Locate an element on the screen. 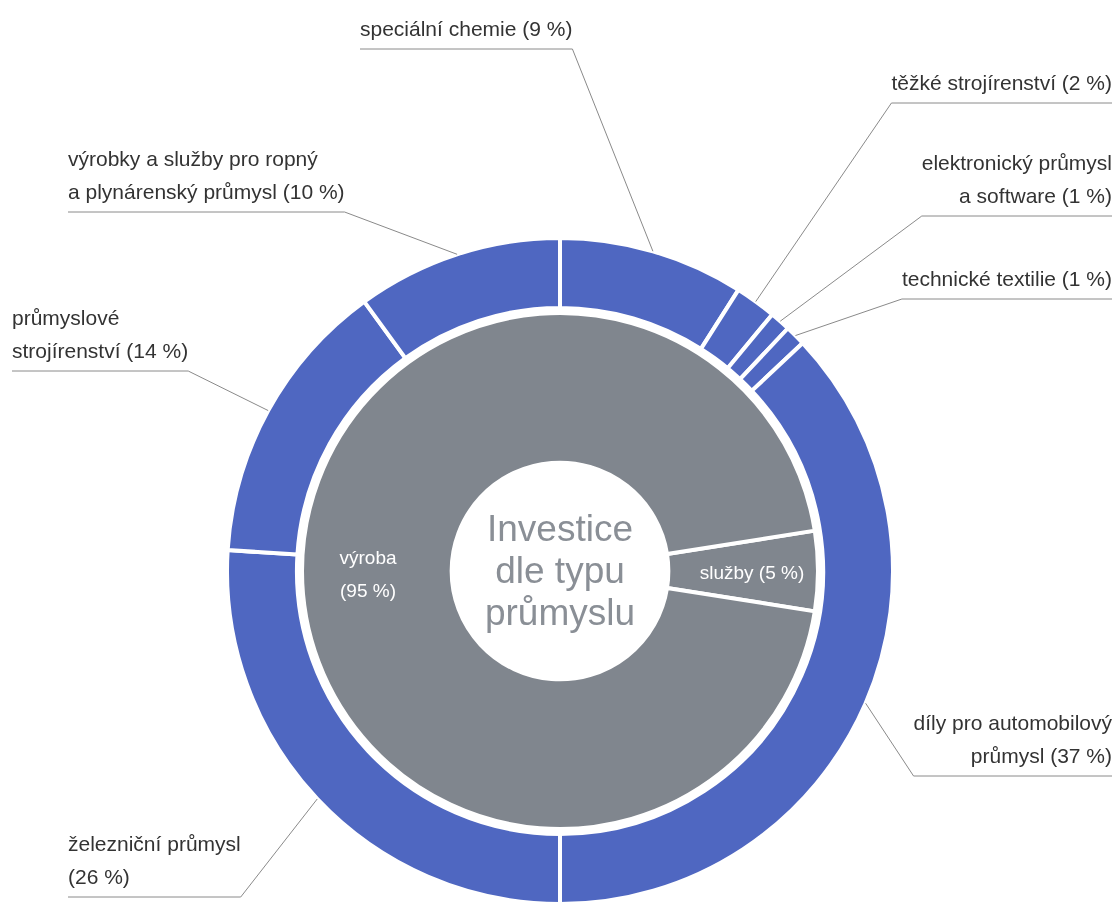 This screenshot has width=1120, height=906. slice-label: služby (5 %) is located at coordinates (752, 572).